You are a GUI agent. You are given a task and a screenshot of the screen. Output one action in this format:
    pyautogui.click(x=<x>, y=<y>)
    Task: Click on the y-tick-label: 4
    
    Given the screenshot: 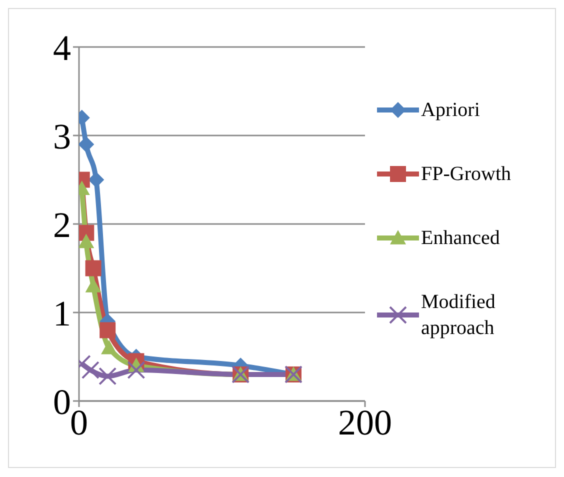 What is the action you would take?
    pyautogui.click(x=62, y=48)
    